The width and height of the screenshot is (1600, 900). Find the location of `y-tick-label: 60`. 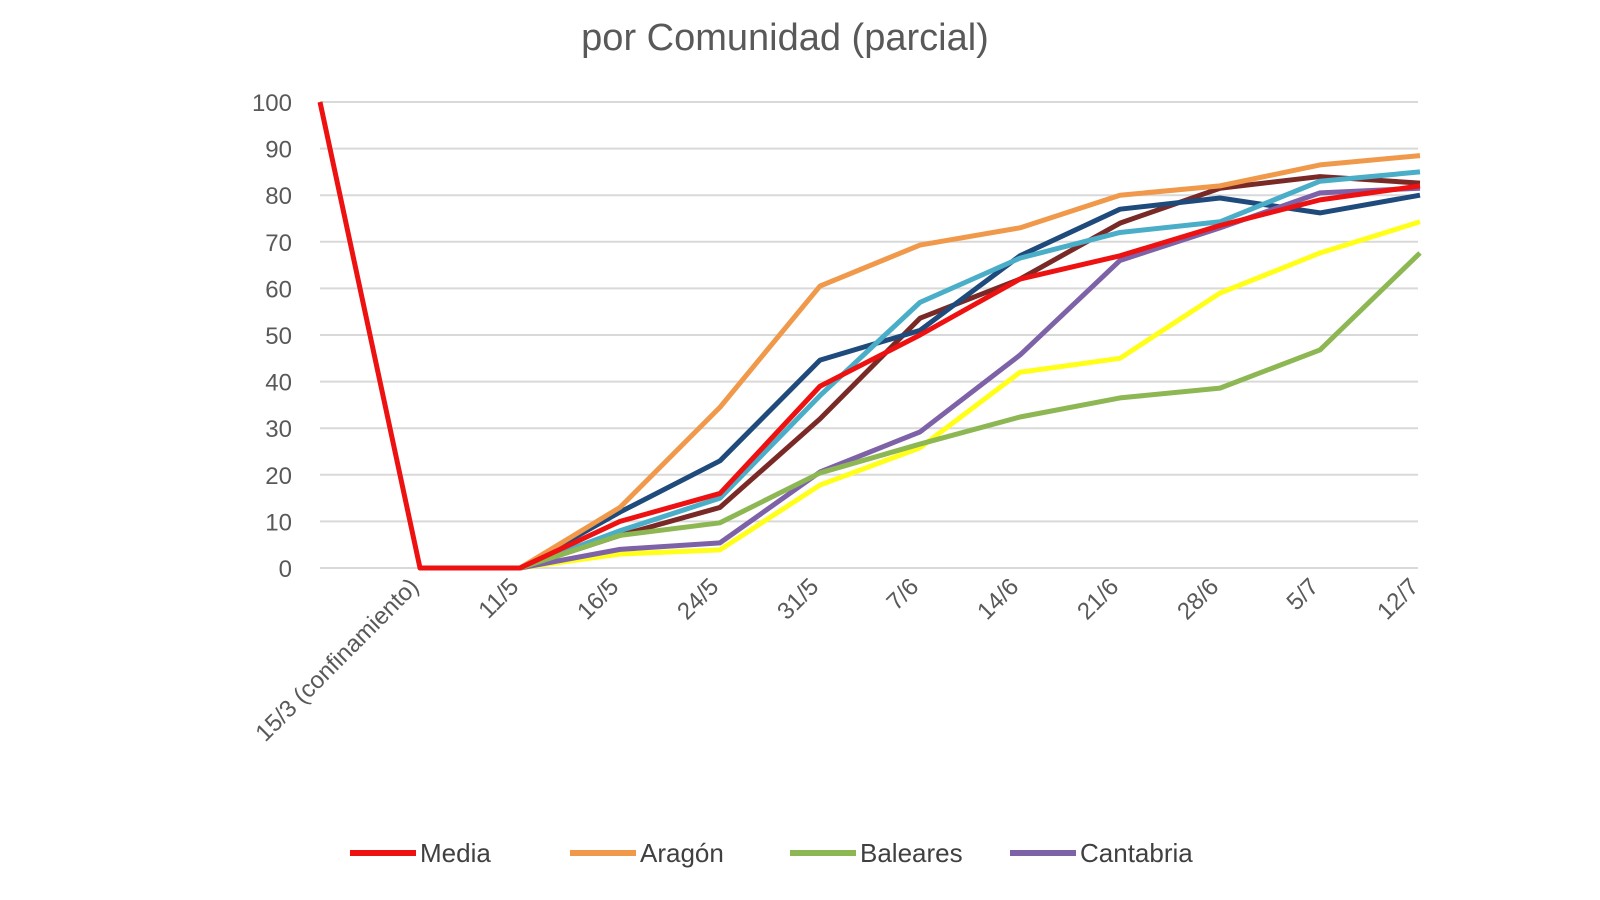

y-tick-label: 60 is located at coordinates (278, 289).